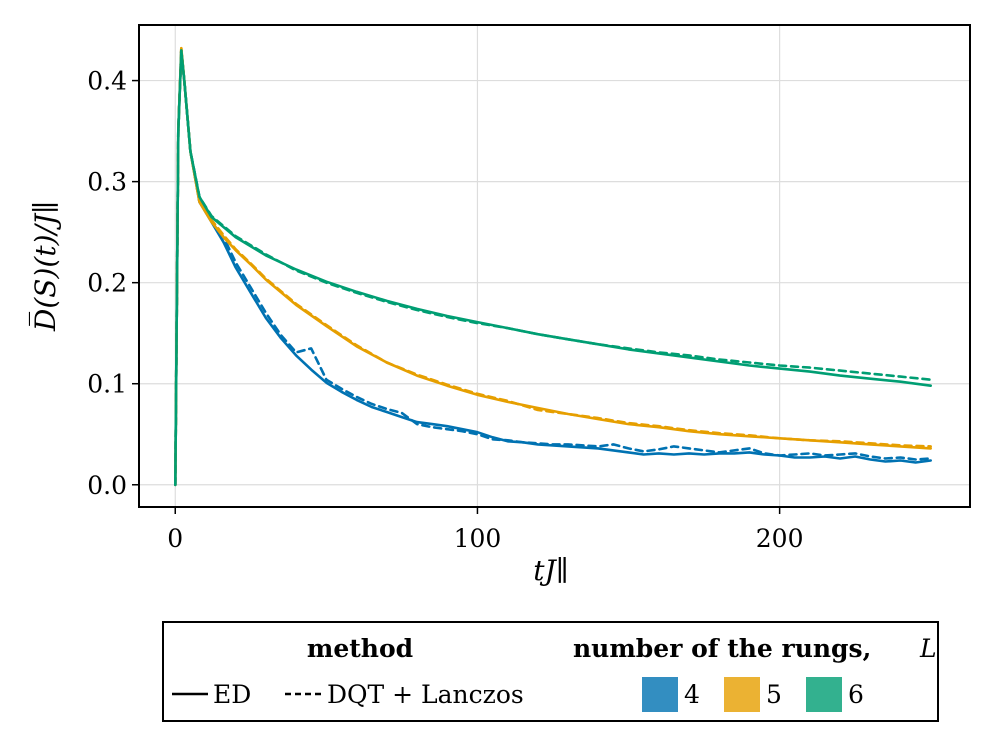 This screenshot has height=749, width=997. Describe the element at coordinates (107, 384) in the screenshot. I see `y-tick-label: 0.1` at that location.